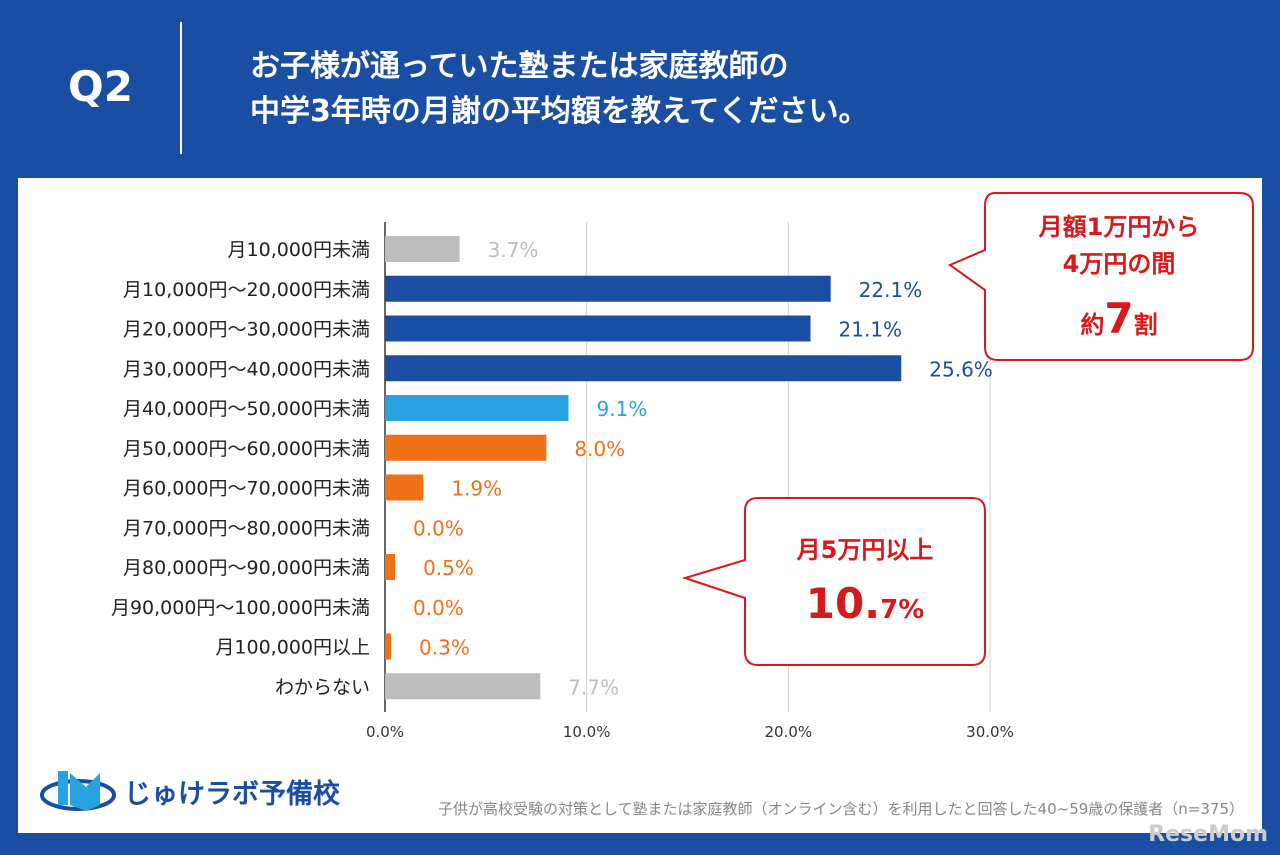 The image size is (1280, 855). What do you see at coordinates (299, 250) in the screenshot?
I see `category-label: 月10,000円未満` at bounding box center [299, 250].